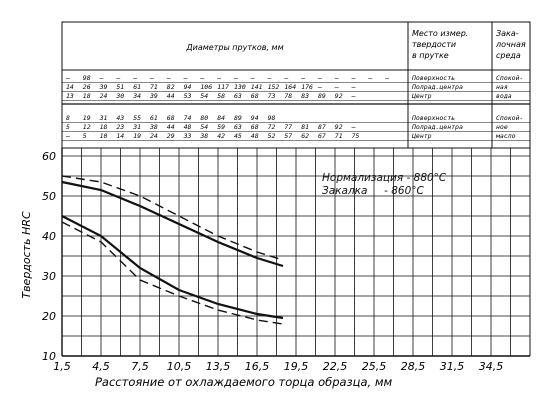  I want to click on y-tick-label: 10, so click(49, 356).